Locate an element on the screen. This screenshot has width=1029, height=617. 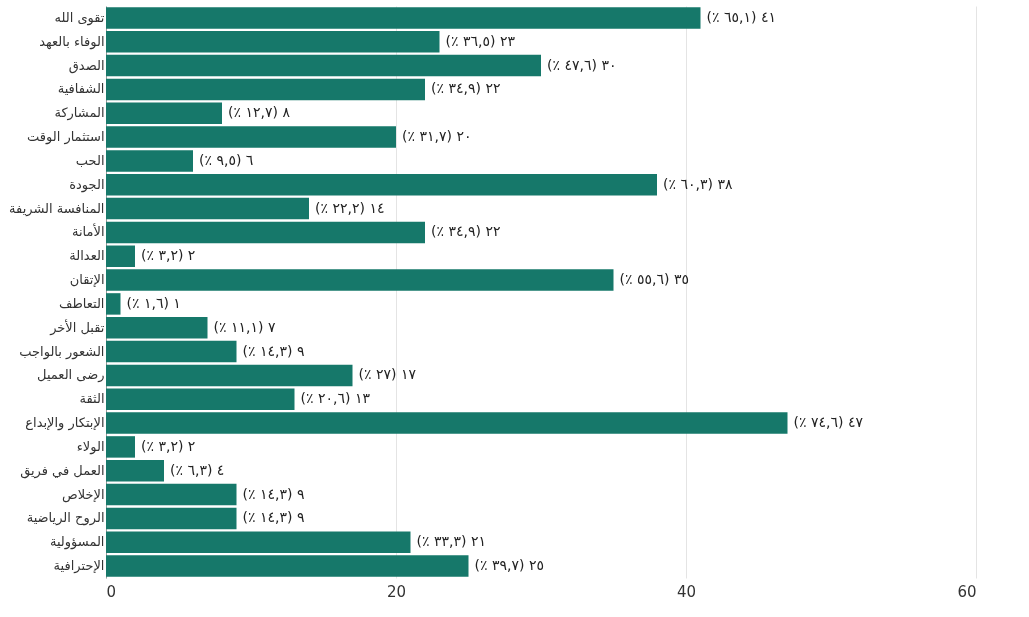
y-tick-label: المسؤولية is located at coordinates (77, 542).